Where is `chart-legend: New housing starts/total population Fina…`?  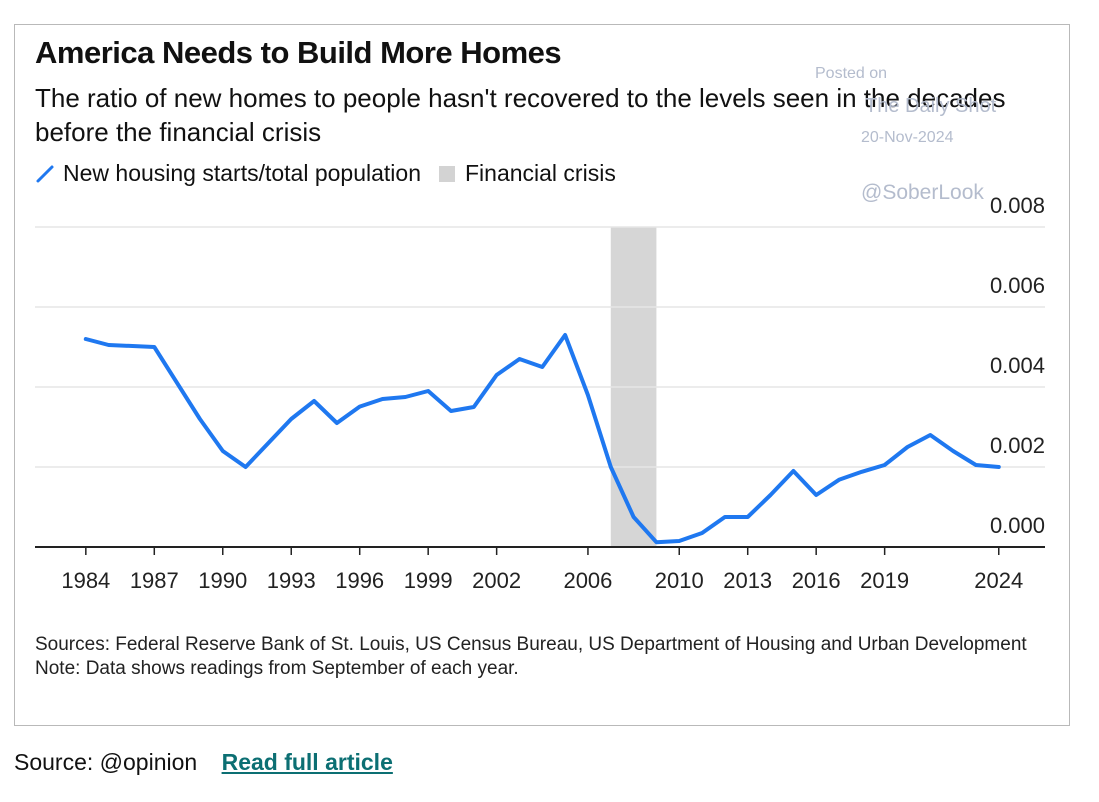 chart-legend: New housing starts/total population Fina… is located at coordinates (334, 173).